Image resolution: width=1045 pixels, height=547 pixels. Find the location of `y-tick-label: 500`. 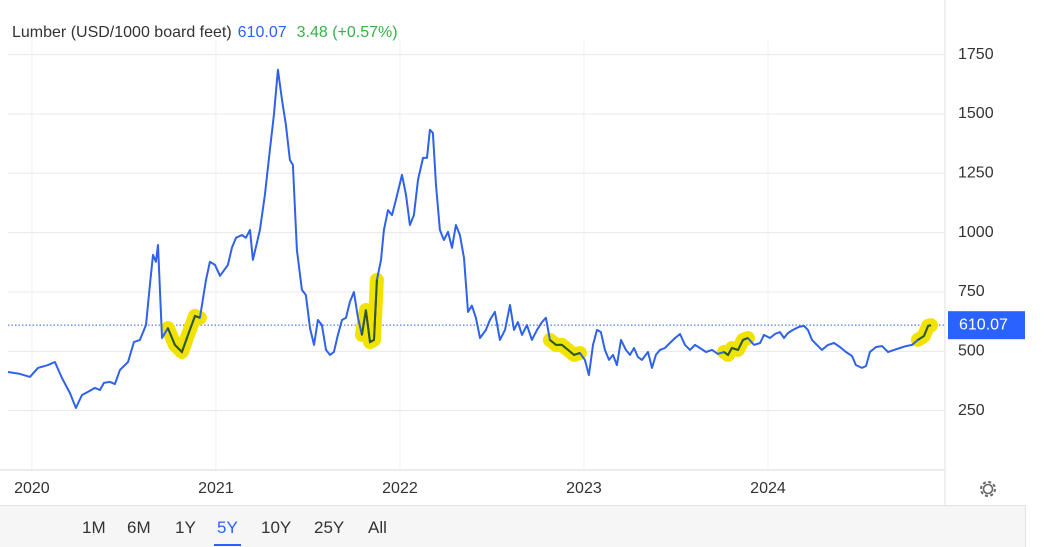

y-tick-label: 500 is located at coordinates (971, 351).